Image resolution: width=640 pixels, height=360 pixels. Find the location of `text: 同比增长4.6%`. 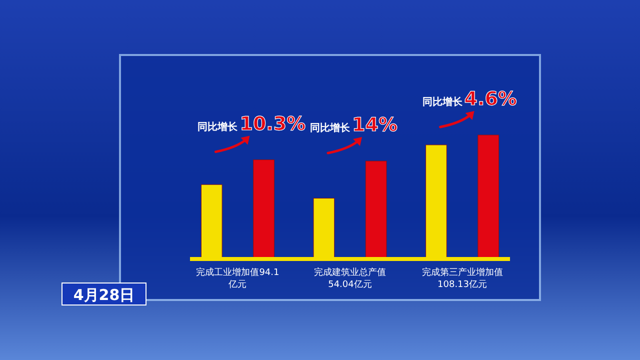

text: 同比增长4.6% is located at coordinates (469, 99).